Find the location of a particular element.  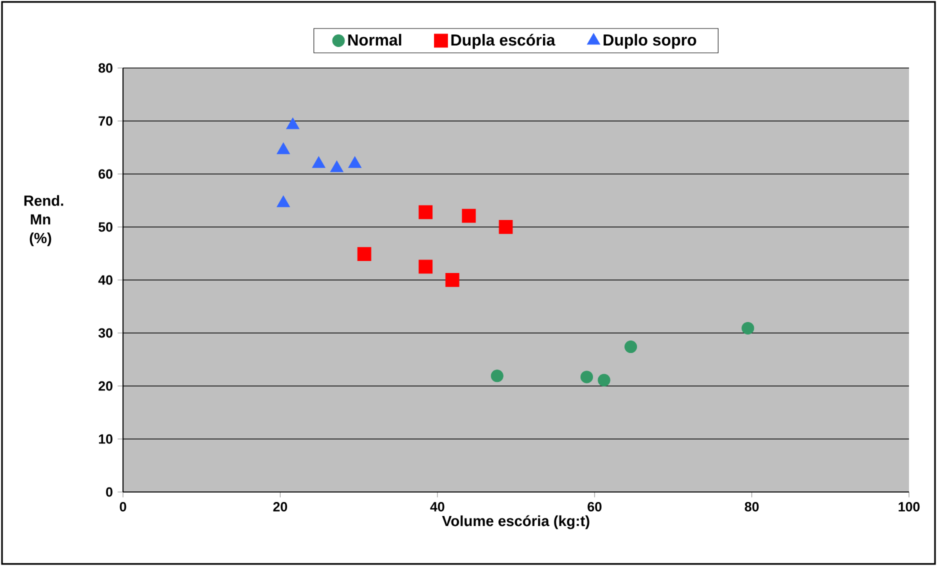

y-tick-label: 10 is located at coordinates (105, 439).